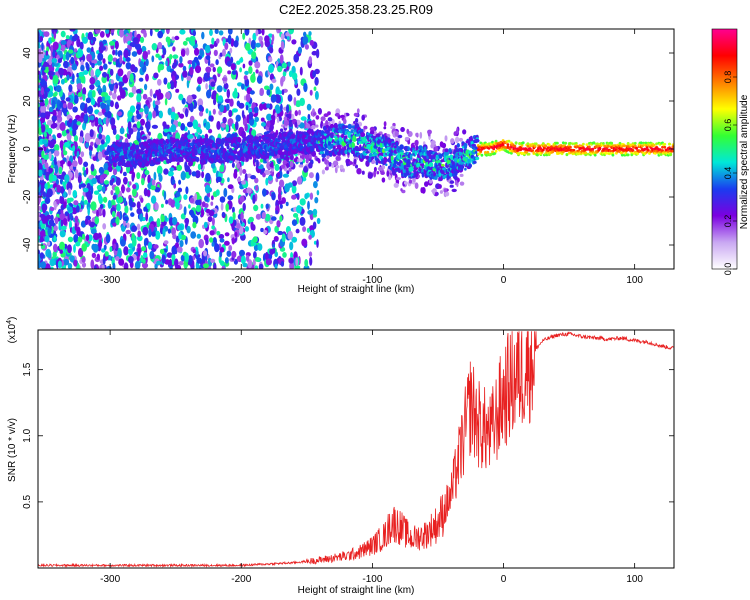  I want to click on figure-title: C2E2.2025.358.23.25.R09, so click(356, 9).